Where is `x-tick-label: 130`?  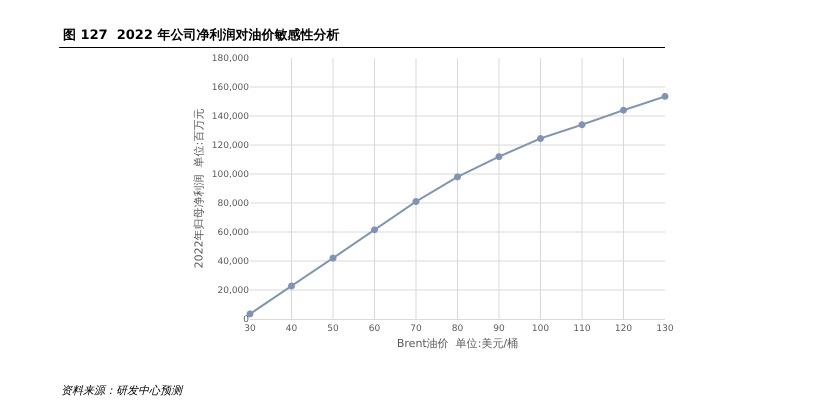
x-tick-label: 130 is located at coordinates (665, 329).